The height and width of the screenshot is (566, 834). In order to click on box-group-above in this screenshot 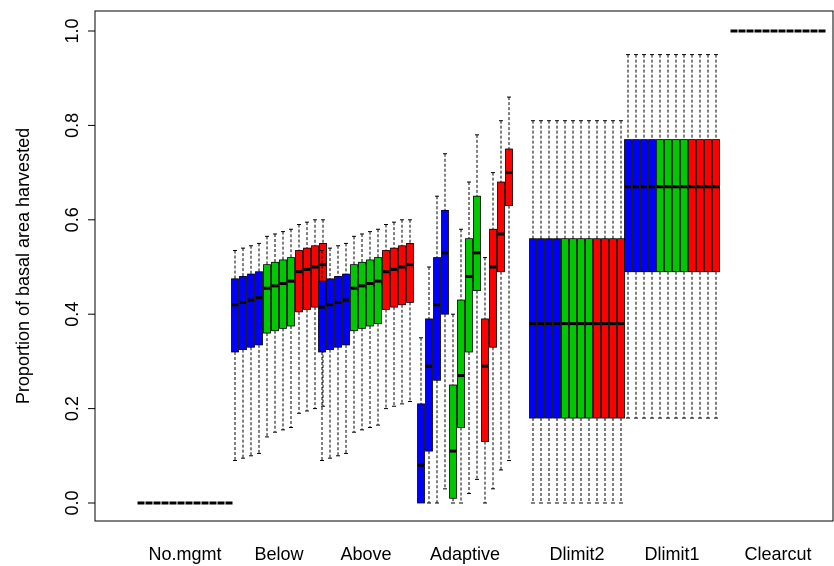, I will do `click(366, 340)`.